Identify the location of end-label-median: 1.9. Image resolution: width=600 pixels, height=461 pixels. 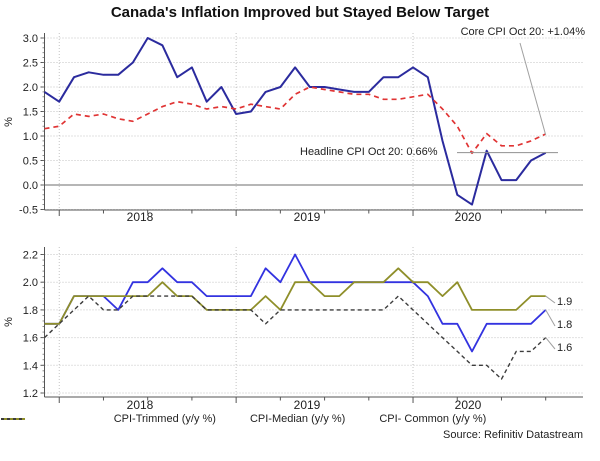
(565, 302).